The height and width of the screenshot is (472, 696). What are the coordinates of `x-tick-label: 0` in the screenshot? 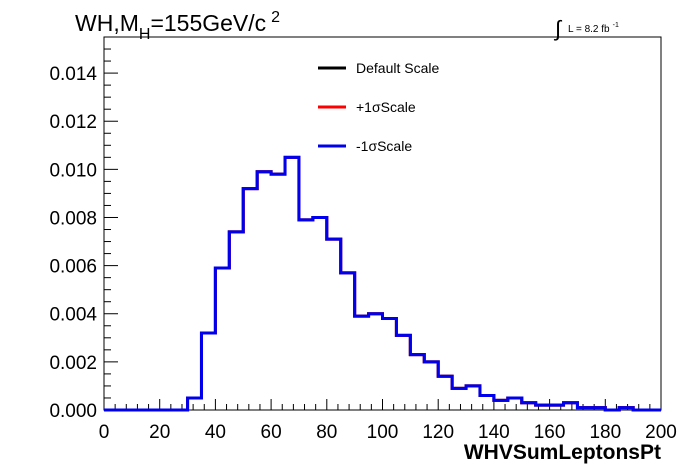 It's located at (104, 432).